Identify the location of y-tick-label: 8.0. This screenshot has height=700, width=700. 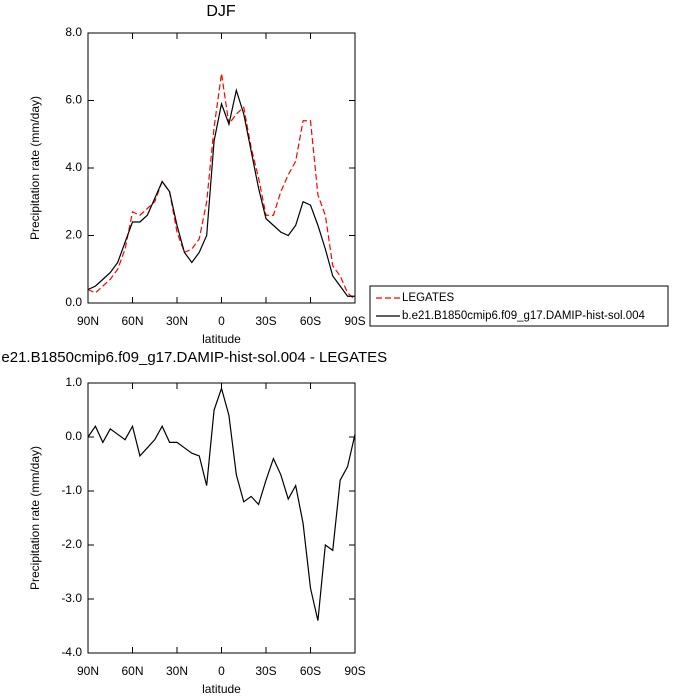
(73, 32).